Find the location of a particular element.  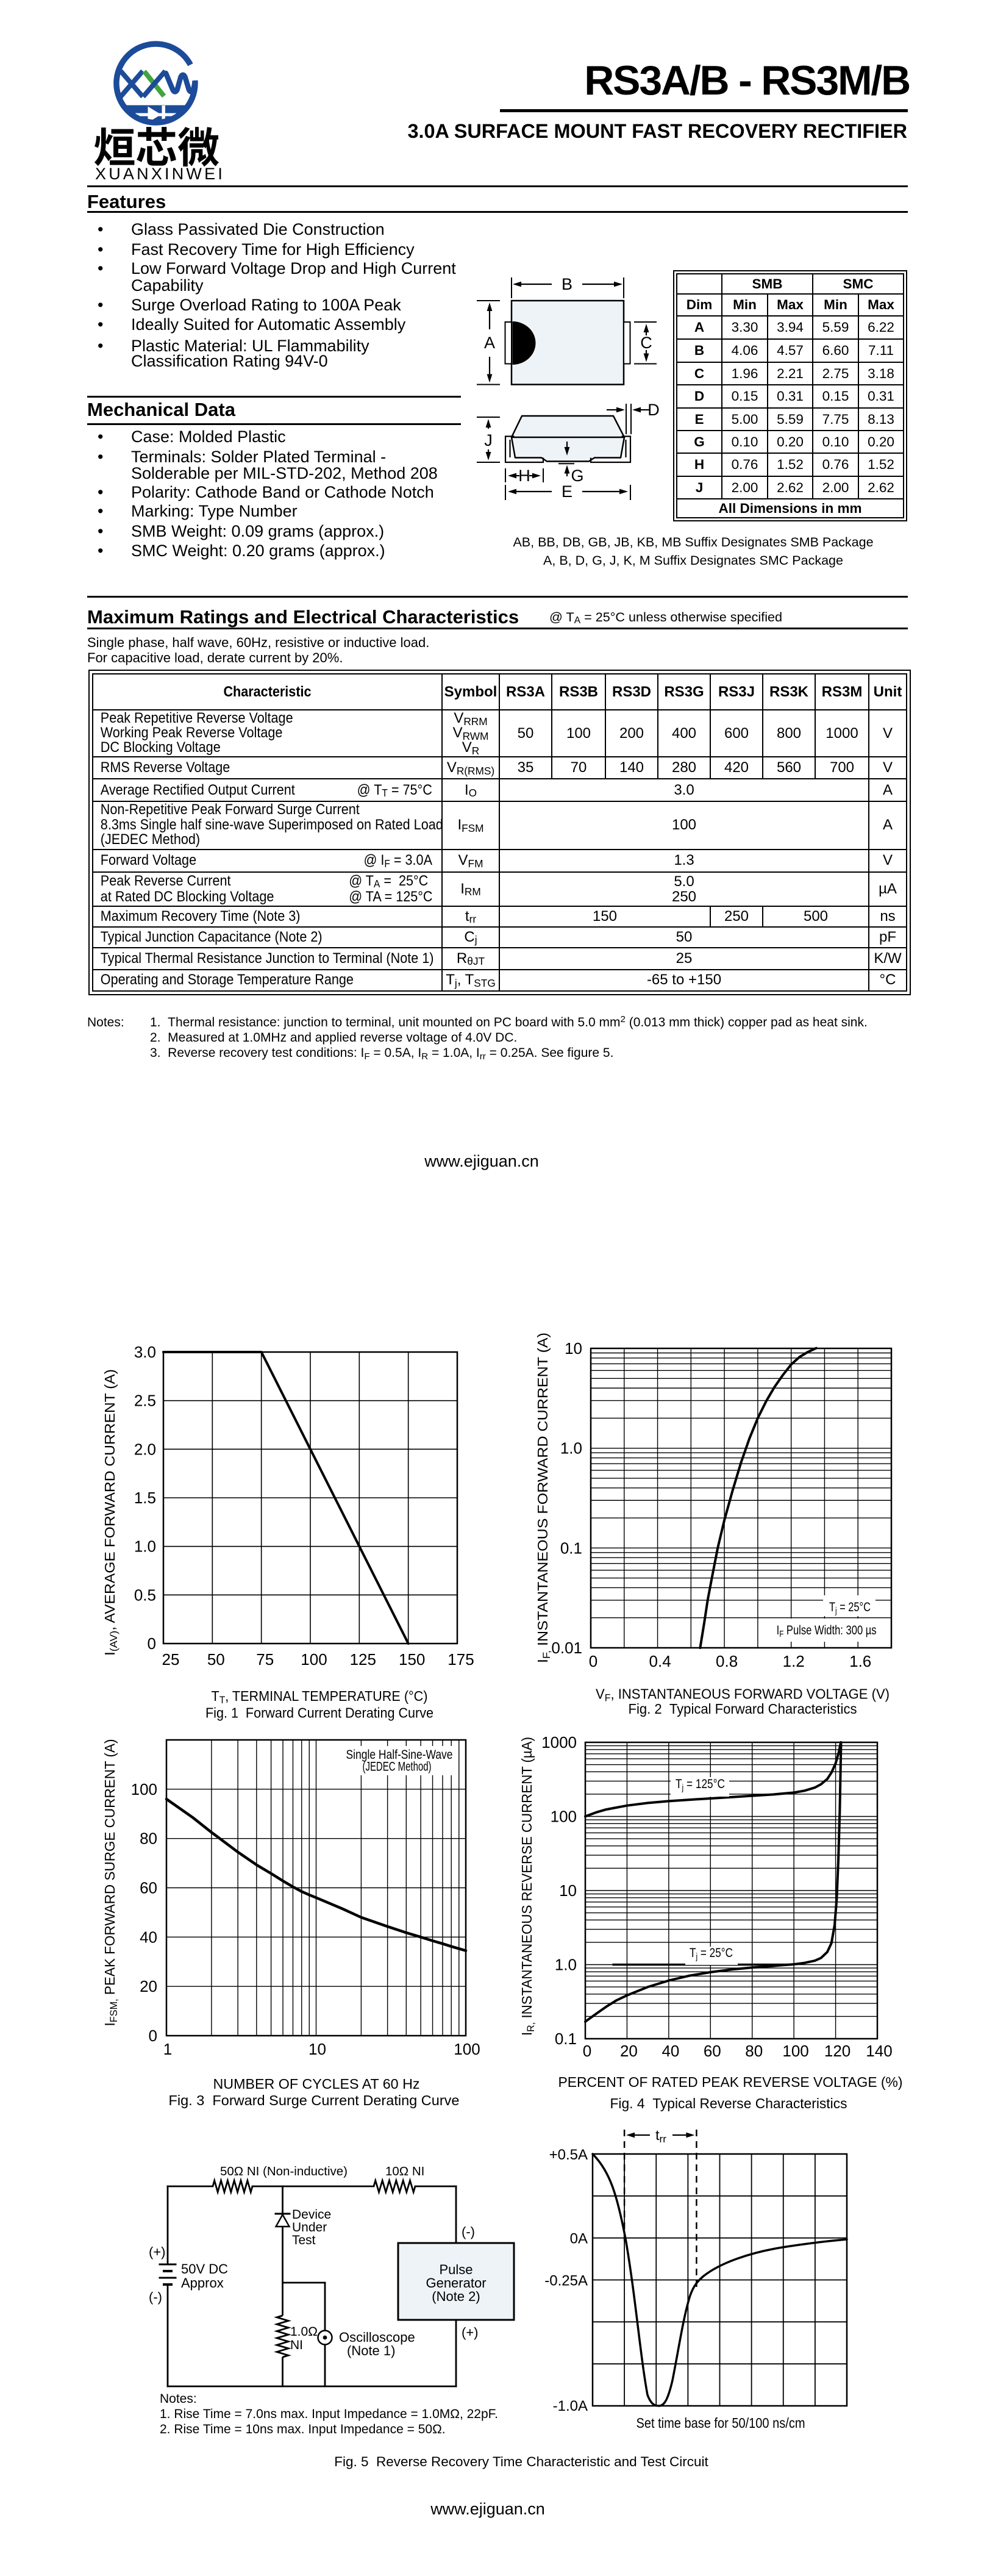

svg-text: D is located at coordinates (654, 410).